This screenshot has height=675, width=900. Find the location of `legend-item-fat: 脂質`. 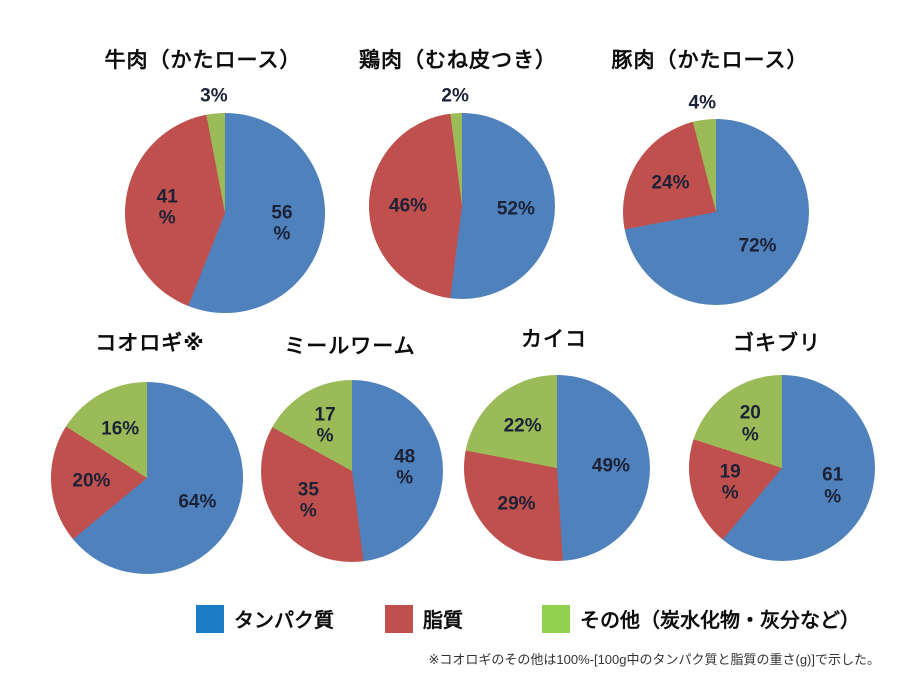

legend-item-fat: 脂質 is located at coordinates (424, 618).